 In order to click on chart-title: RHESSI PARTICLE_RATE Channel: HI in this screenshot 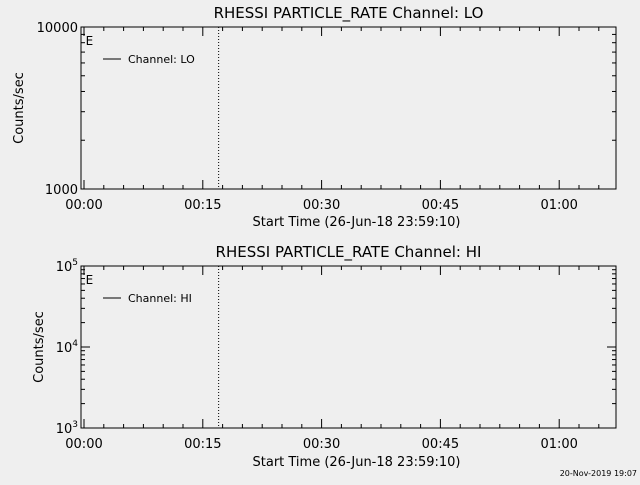, I will do `click(349, 252)`.